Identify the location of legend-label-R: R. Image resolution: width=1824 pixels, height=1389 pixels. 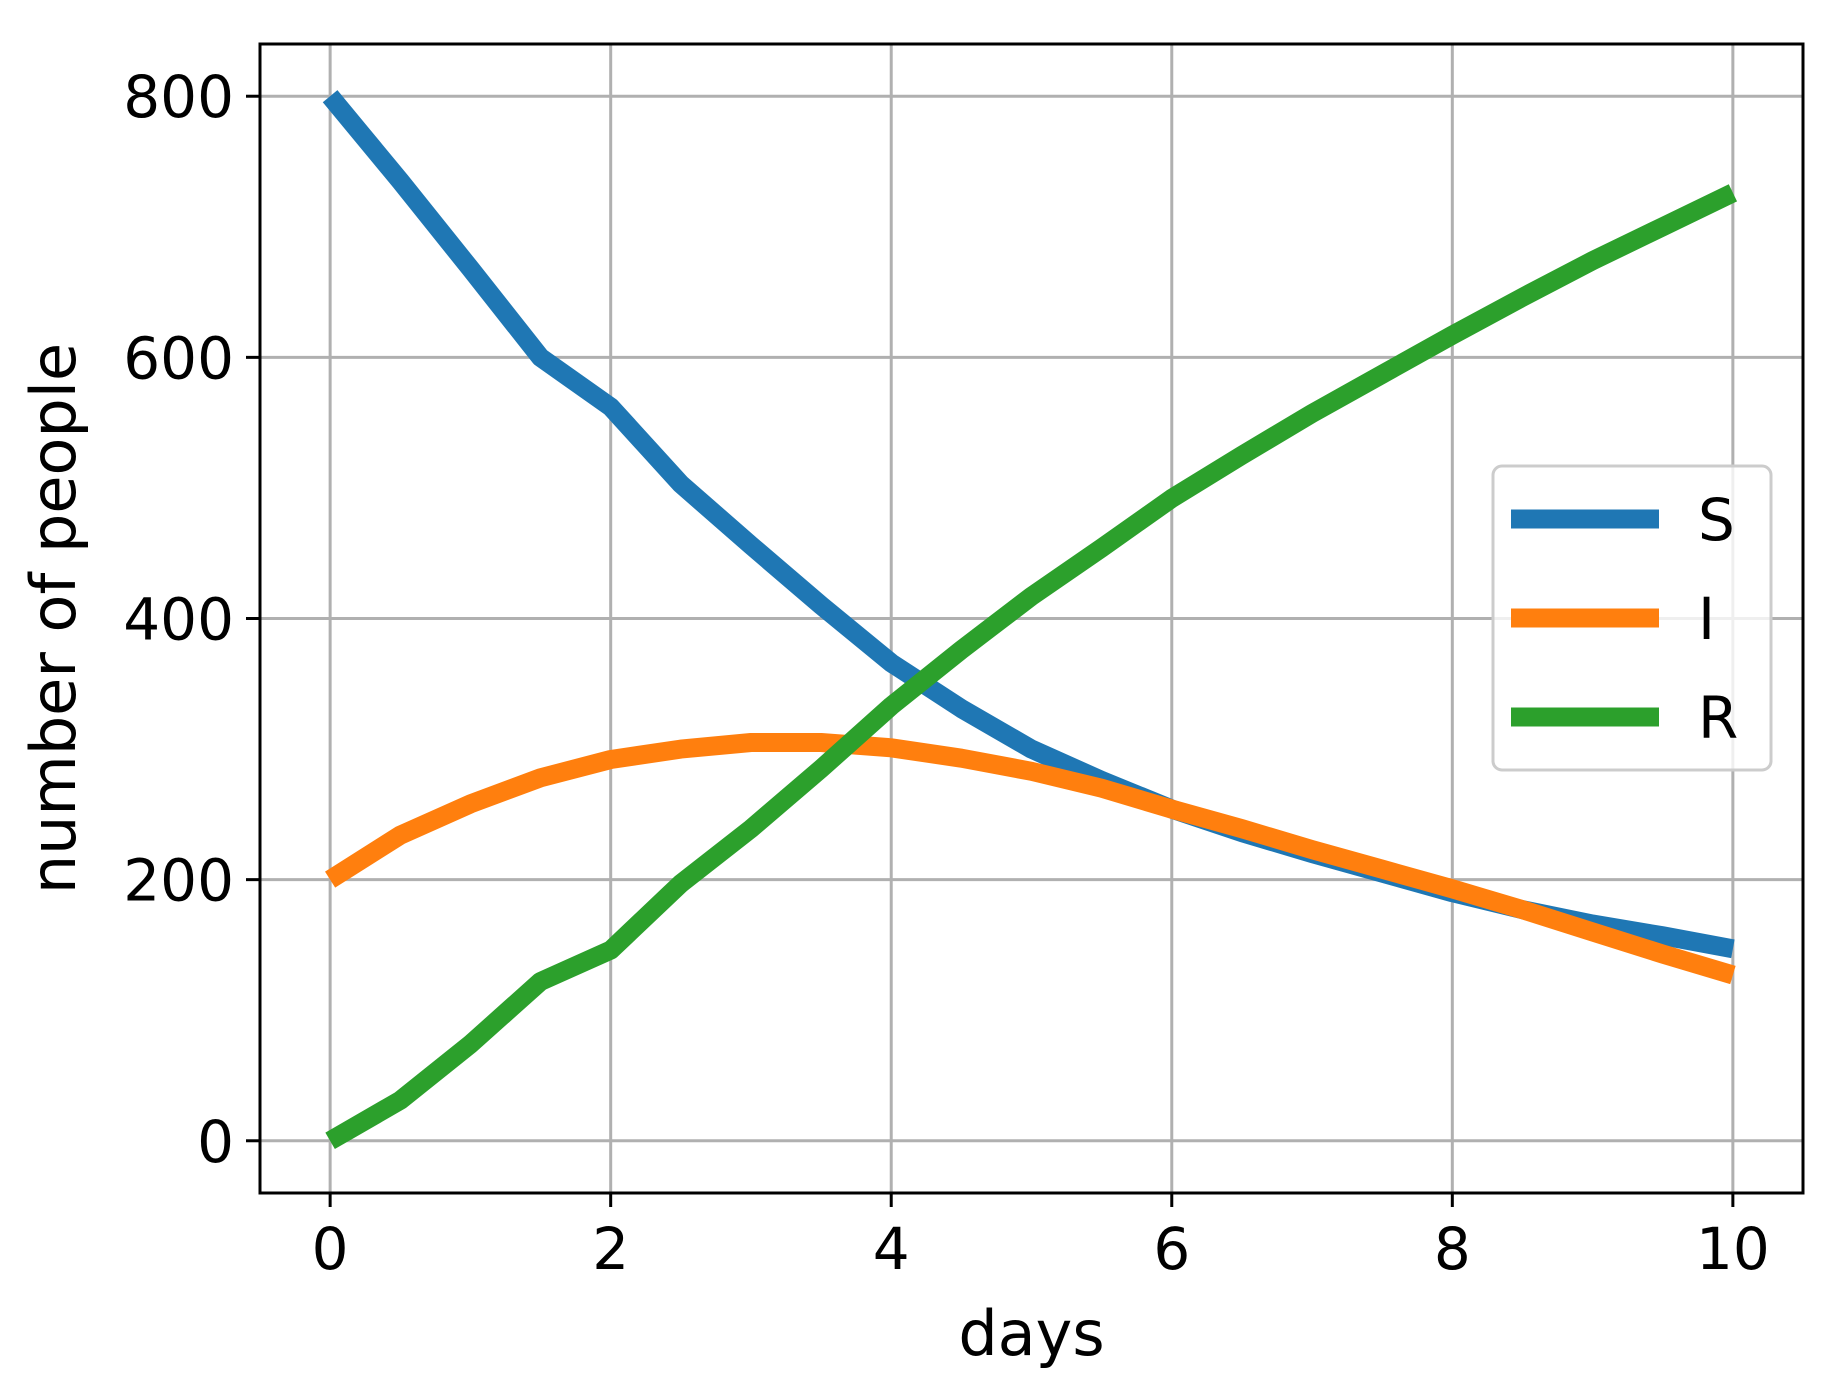
(1718, 718).